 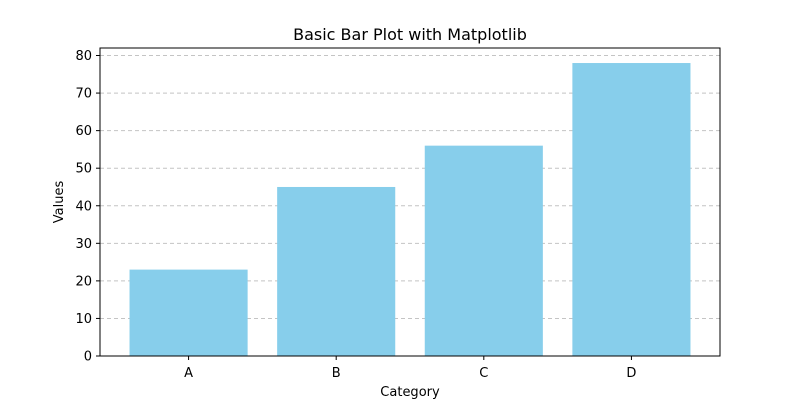 What do you see at coordinates (483, 250) in the screenshot?
I see `bar-c` at bounding box center [483, 250].